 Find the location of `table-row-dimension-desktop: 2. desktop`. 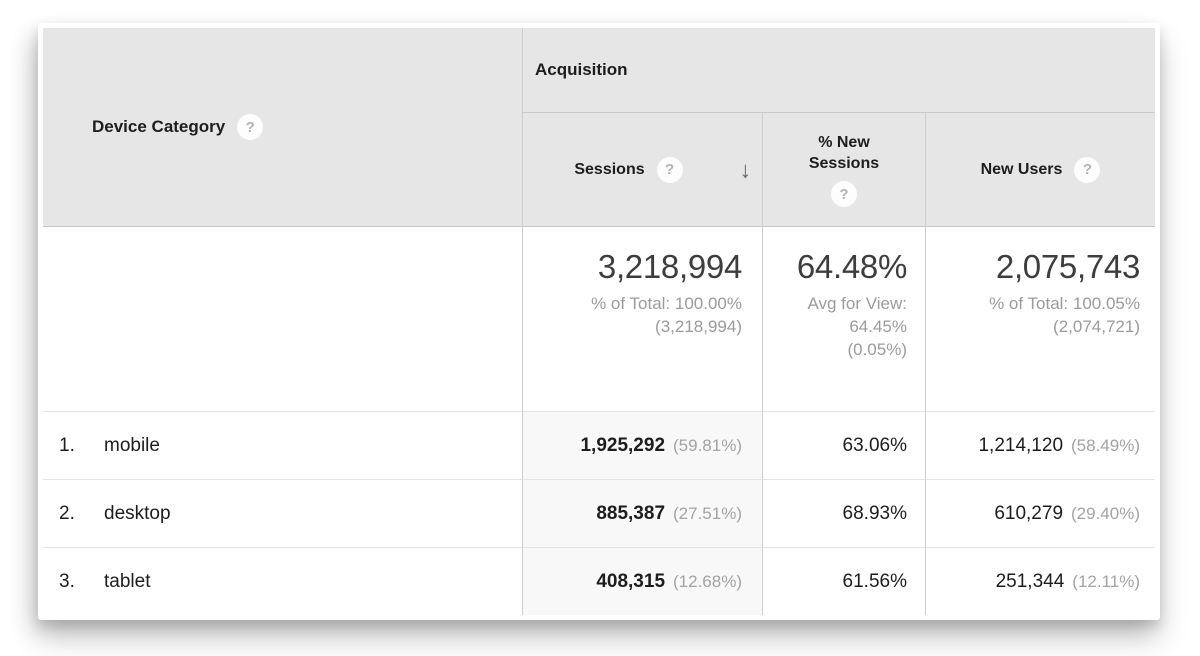

table-row-dimension-desktop: 2. desktop is located at coordinates (283, 513).